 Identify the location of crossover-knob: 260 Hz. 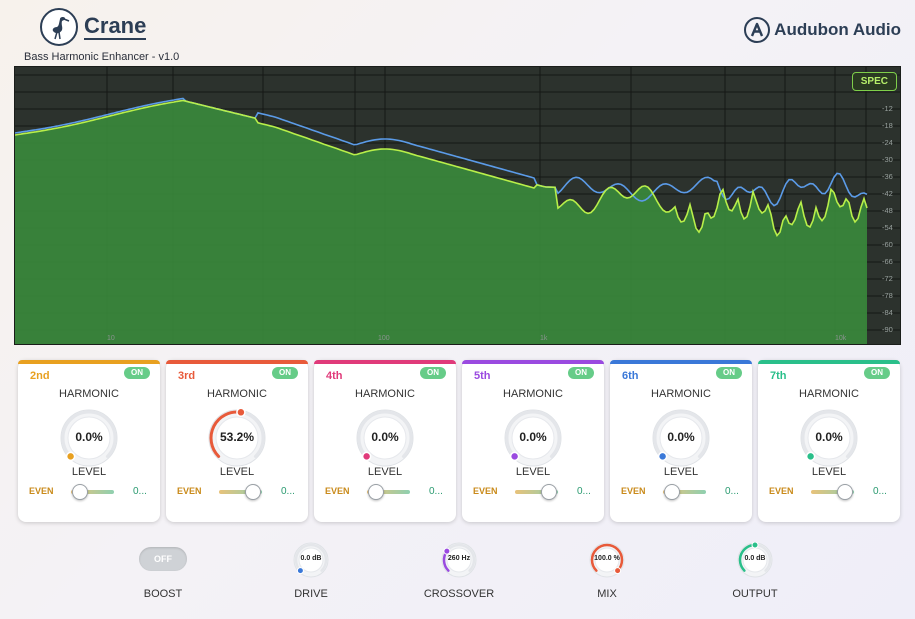
(459, 560).